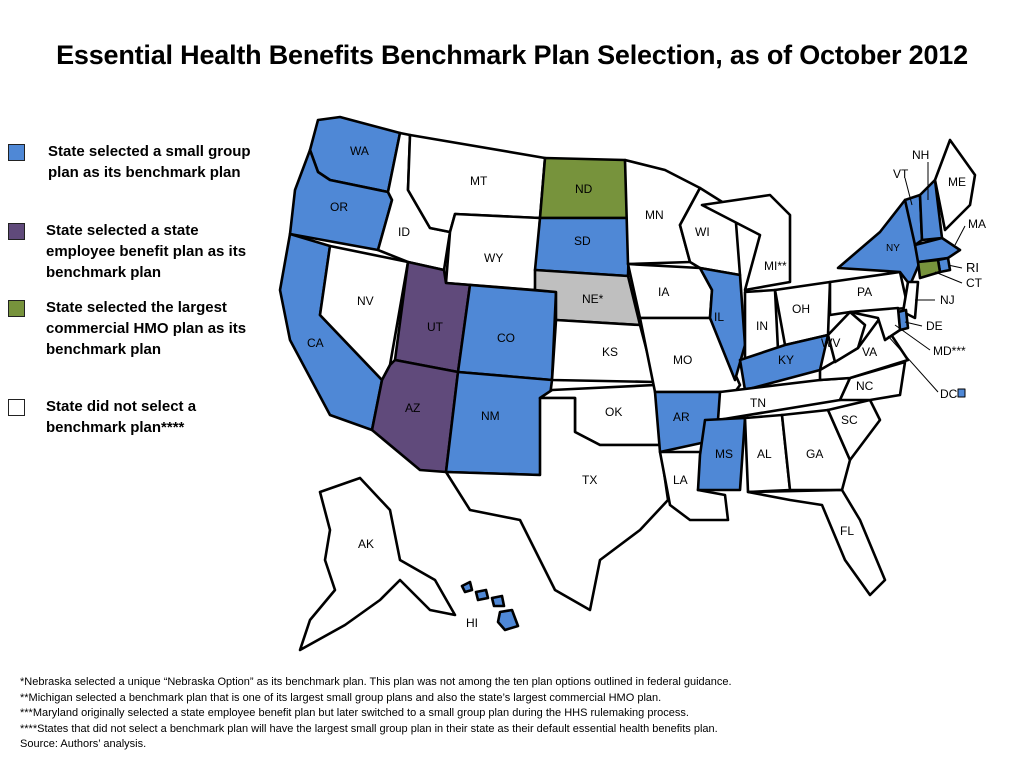 This screenshot has height=768, width=1024. I want to click on label-CO: CO, so click(506, 338).